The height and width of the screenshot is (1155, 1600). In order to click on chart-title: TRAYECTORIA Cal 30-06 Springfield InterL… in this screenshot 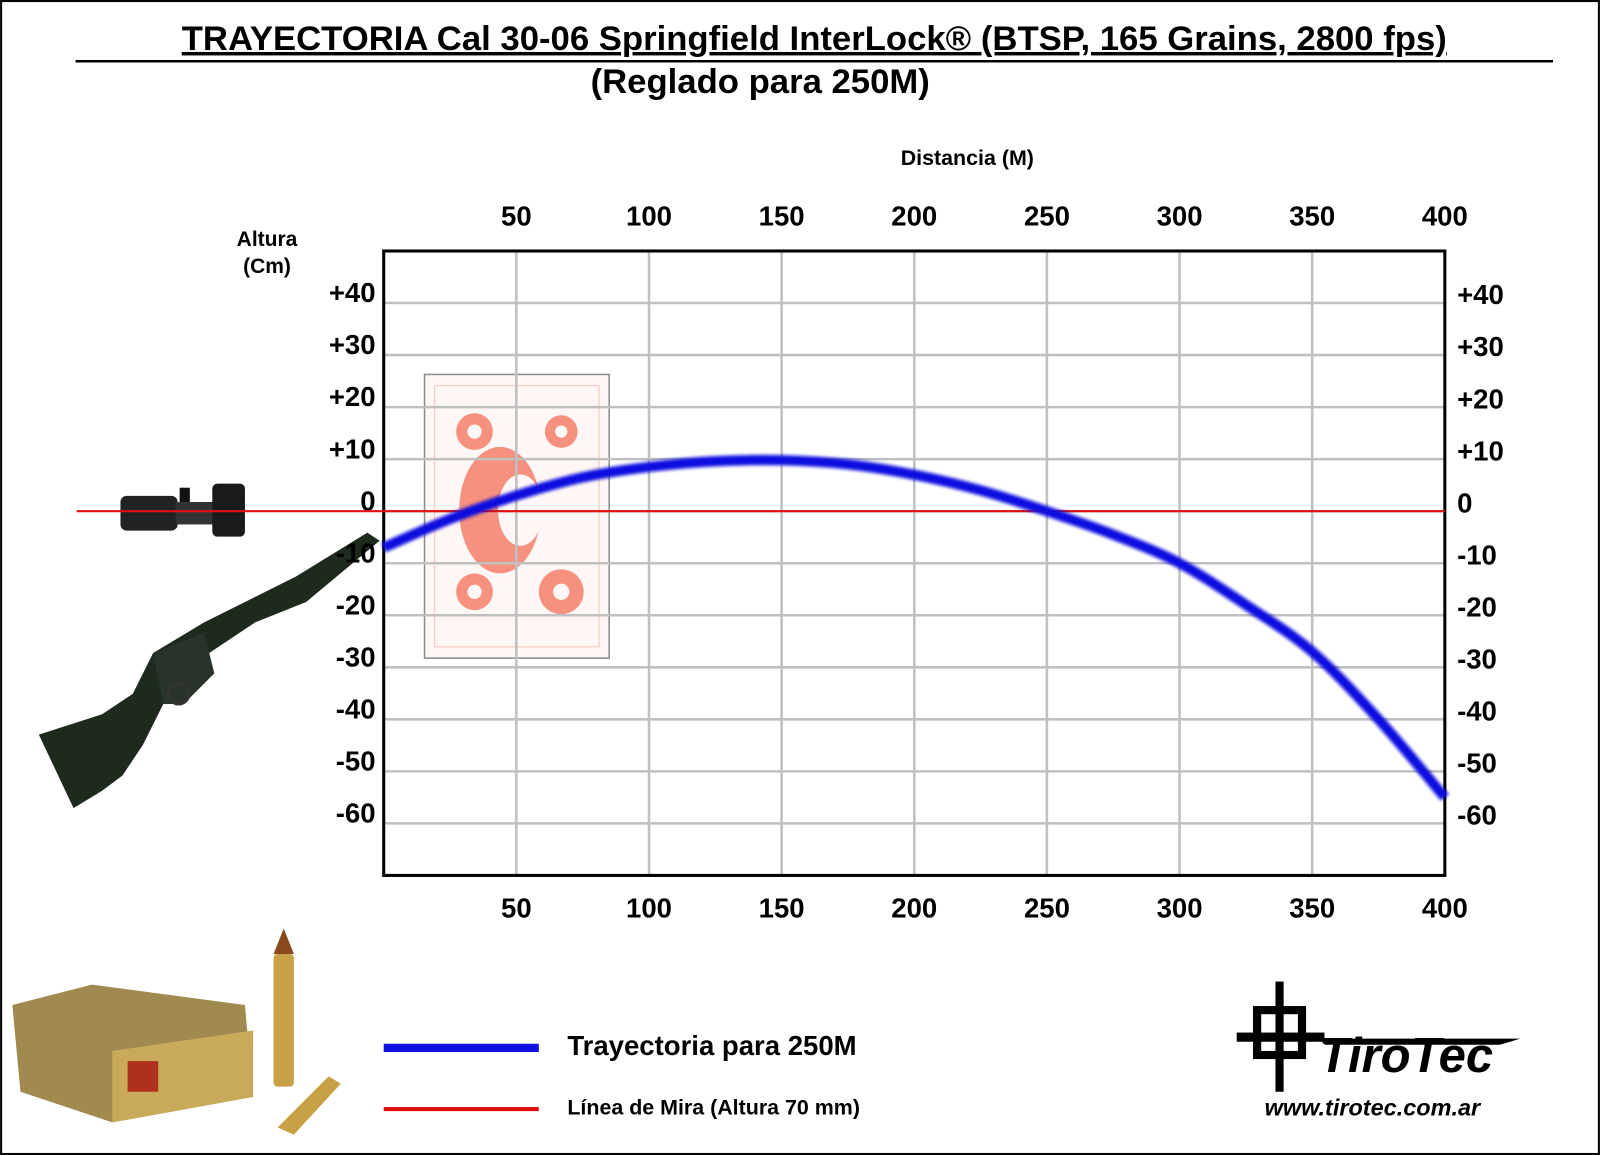, I will do `click(814, 39)`.